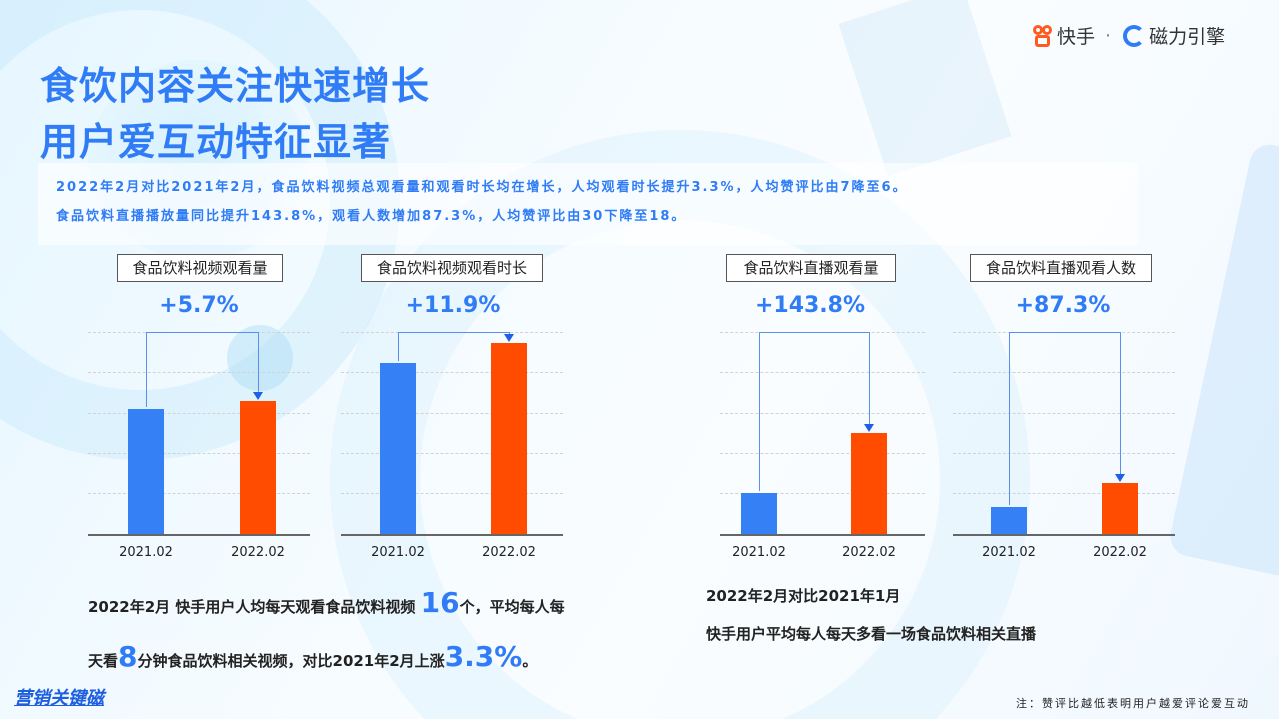 The image size is (1279, 719). I want to click on note-text: 个，平均每人每, so click(512, 607).